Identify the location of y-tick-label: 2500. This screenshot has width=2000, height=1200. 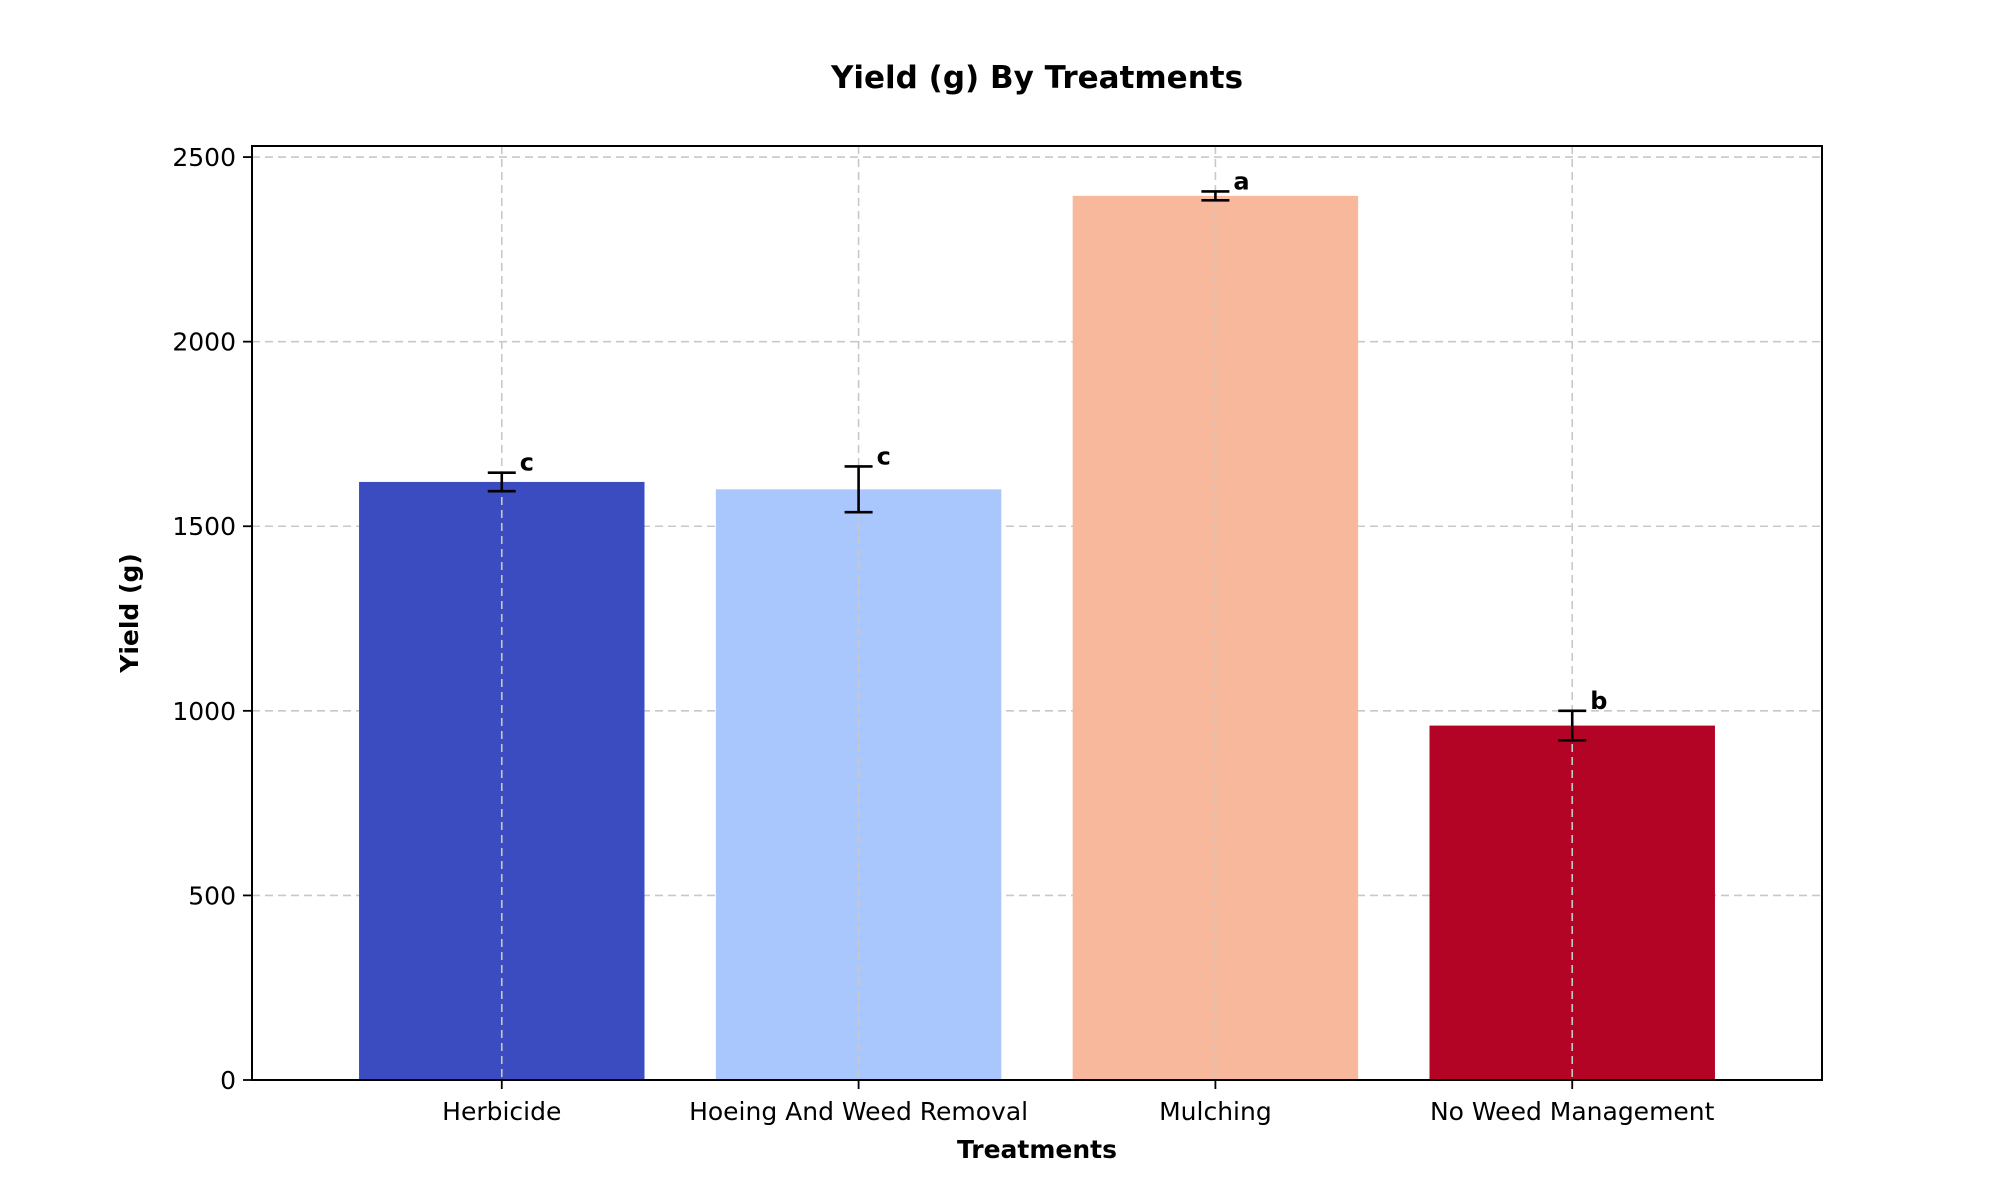
(204, 157).